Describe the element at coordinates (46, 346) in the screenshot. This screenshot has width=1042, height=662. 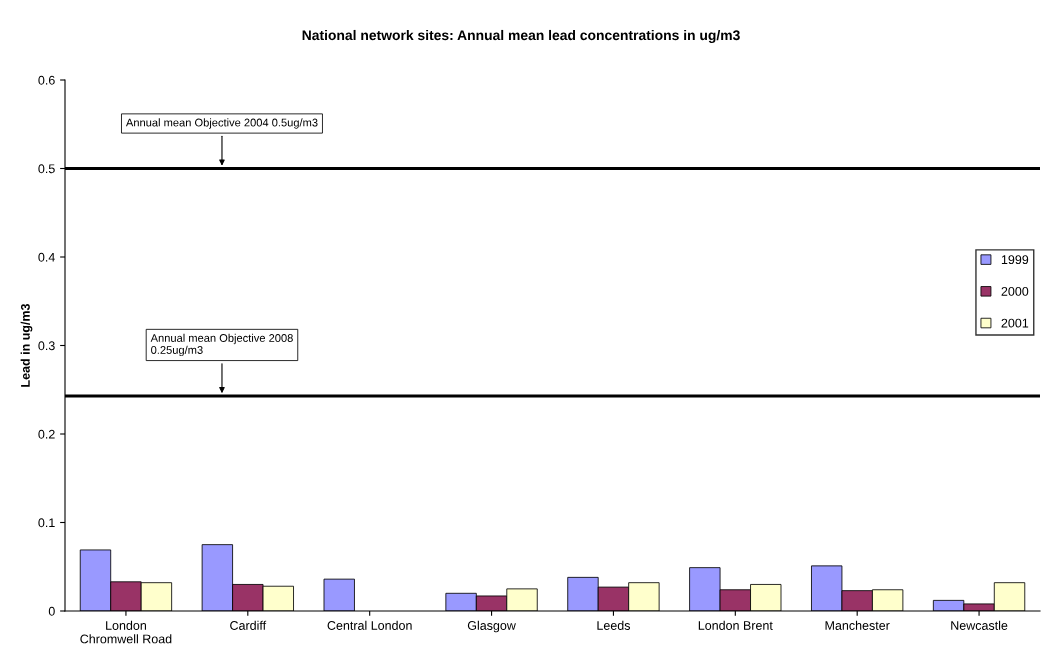
I see `y-tick-label: 0.3` at that location.